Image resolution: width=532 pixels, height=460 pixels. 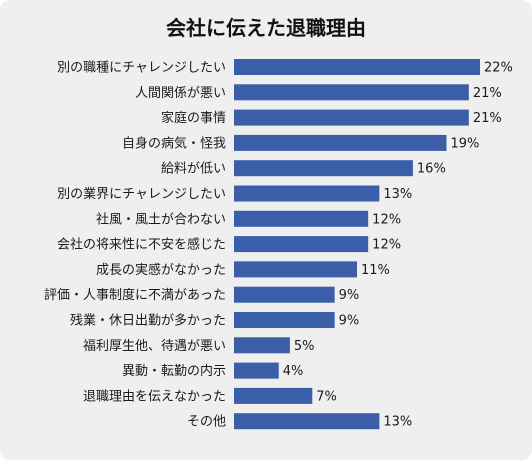 I want to click on category-label: 異動・転勤の内示, so click(x=174, y=371).